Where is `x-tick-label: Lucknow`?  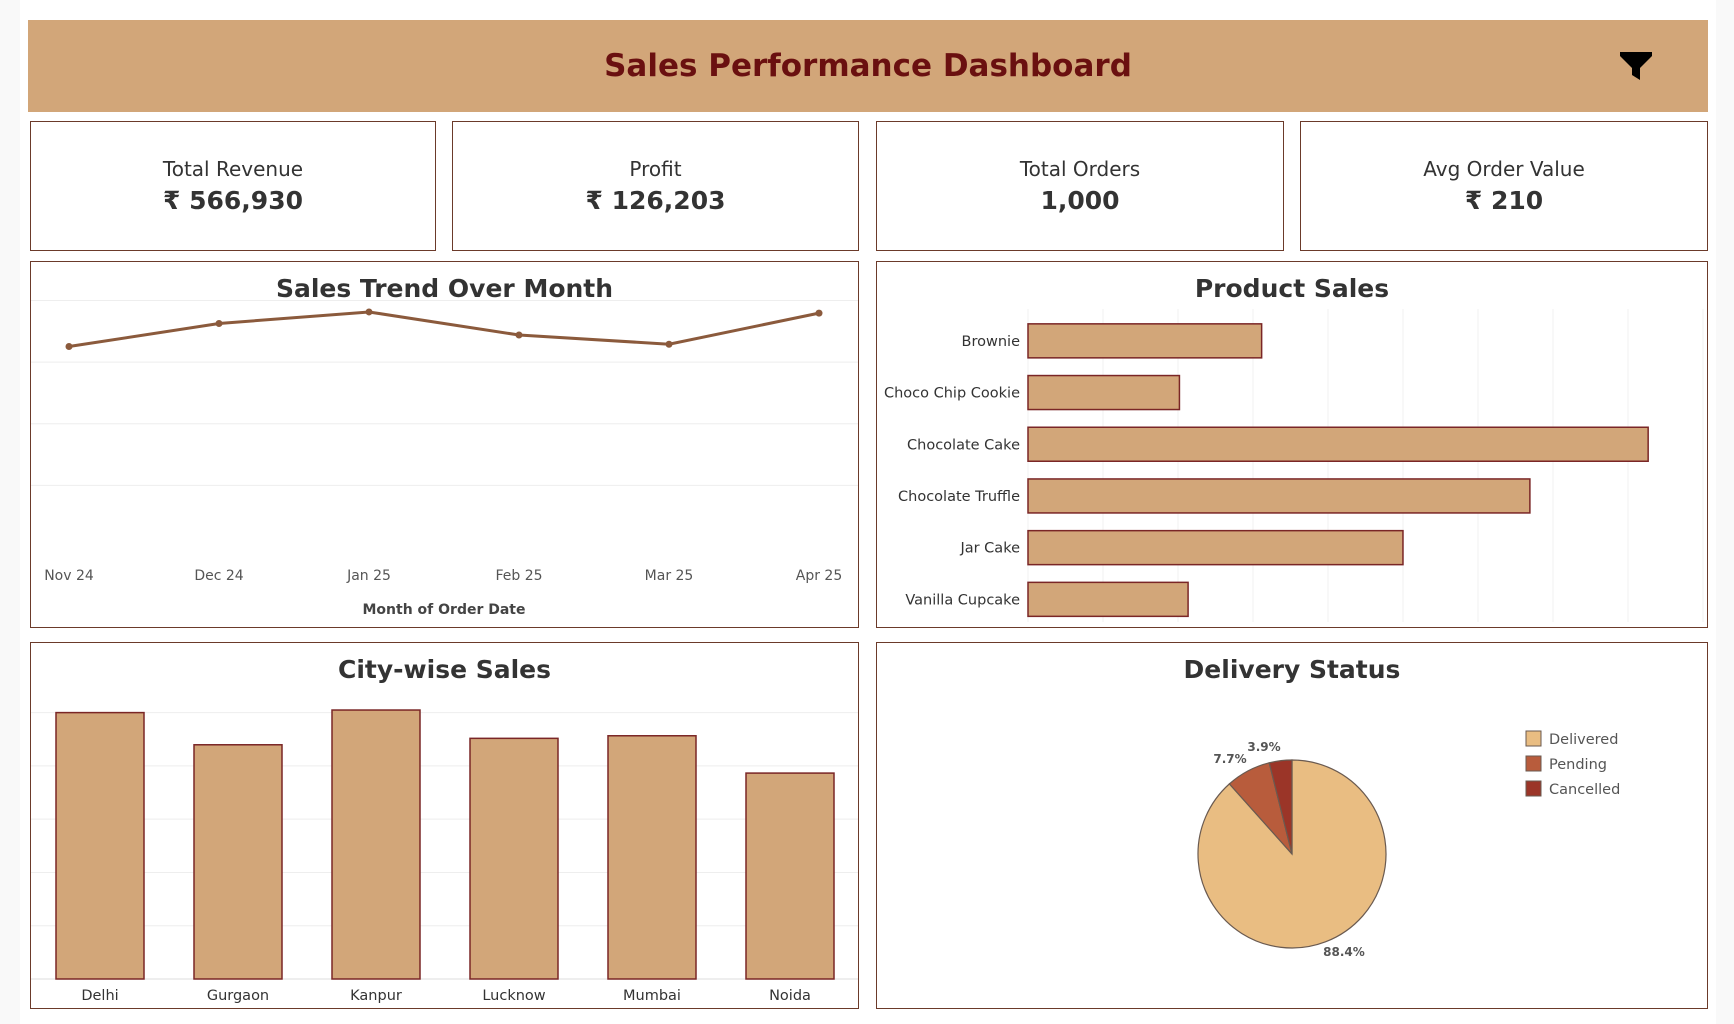
x-tick-label: Lucknow is located at coordinates (513, 996).